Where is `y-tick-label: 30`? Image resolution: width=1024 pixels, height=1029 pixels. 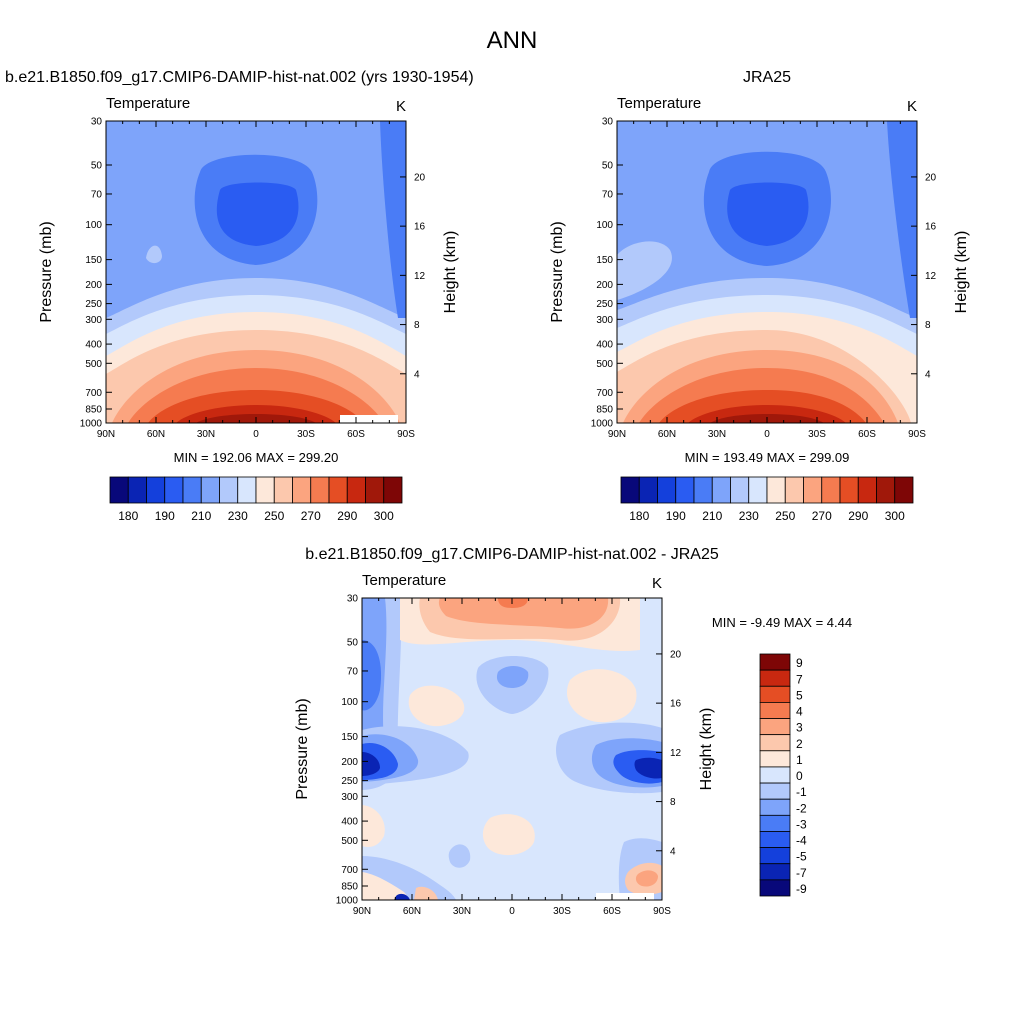 y-tick-label: 30 is located at coordinates (97, 122).